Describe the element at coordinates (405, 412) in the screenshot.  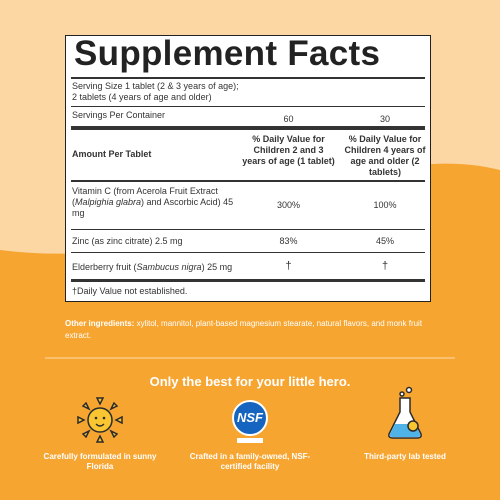
I see `flask-icon` at that location.